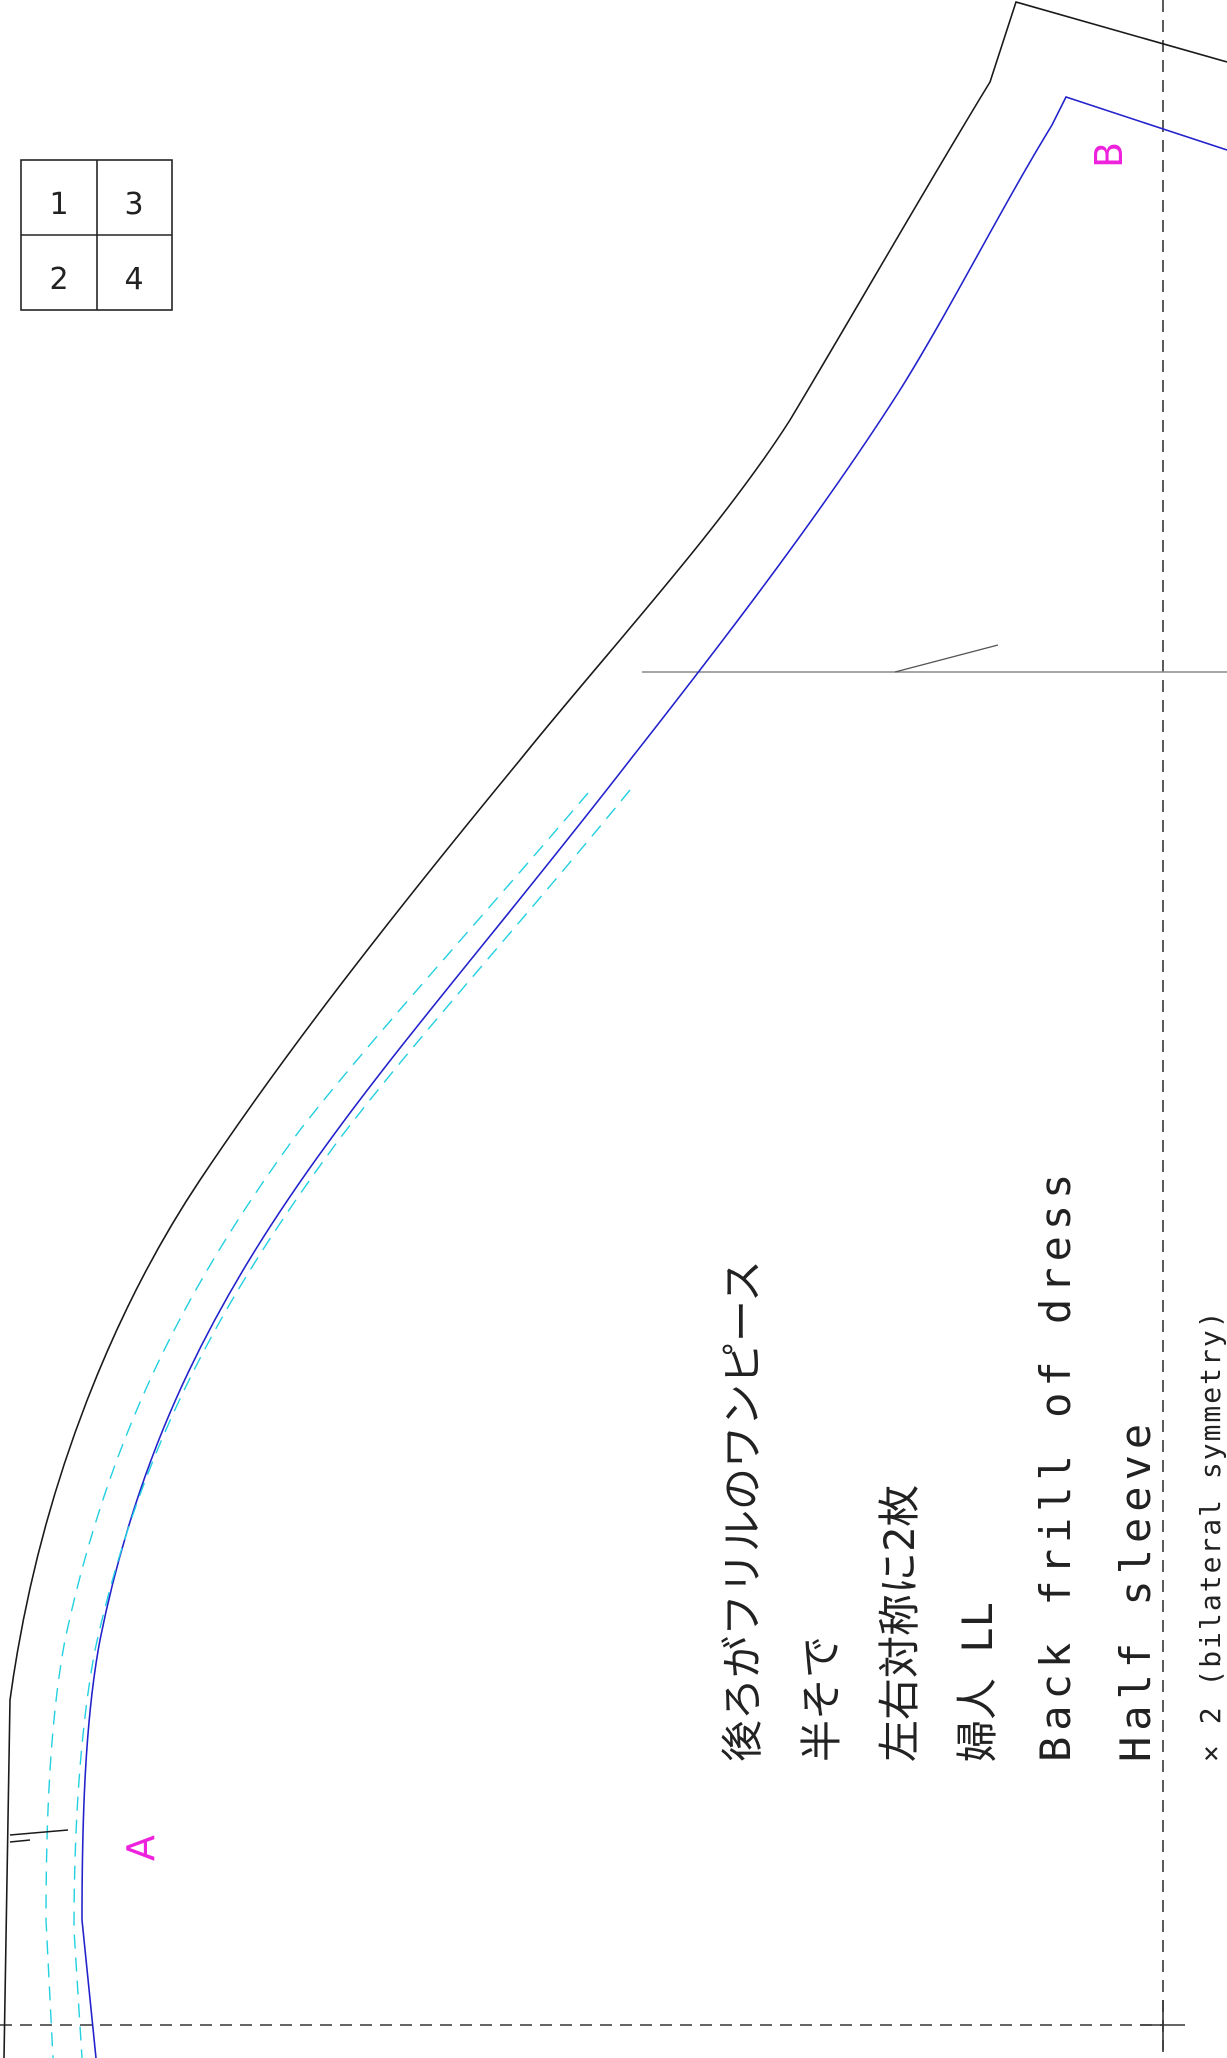 The image size is (1227, 2058). I want to click on page-grid-cell-1: 1, so click(58, 204).